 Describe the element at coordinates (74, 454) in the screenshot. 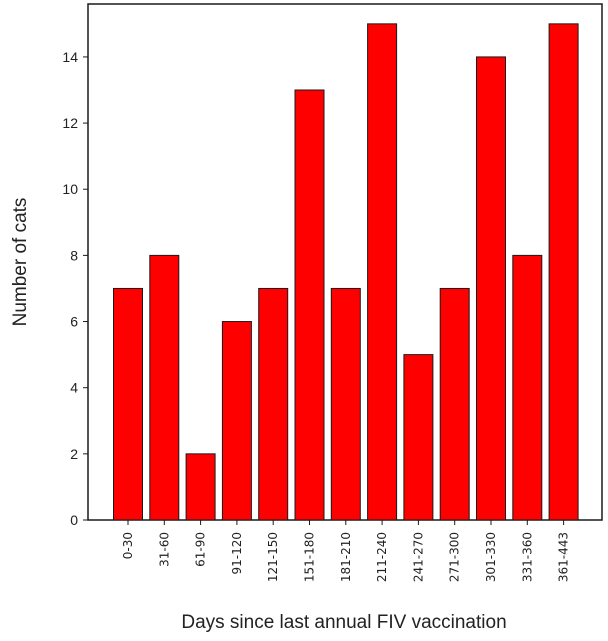

I see `y-tick-label-2: 2` at that location.